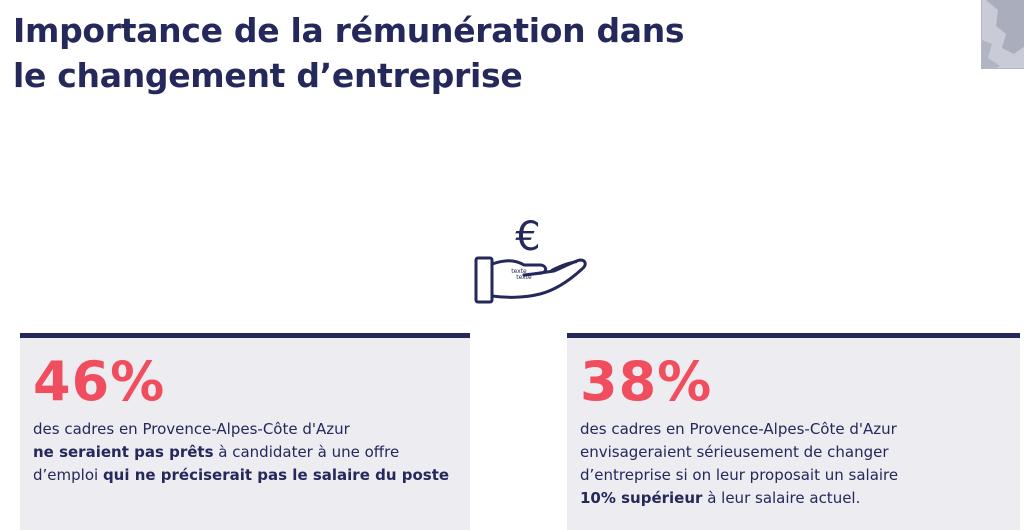  I want to click on stat-desc-text: à candidater à une offre, so click(306, 452).